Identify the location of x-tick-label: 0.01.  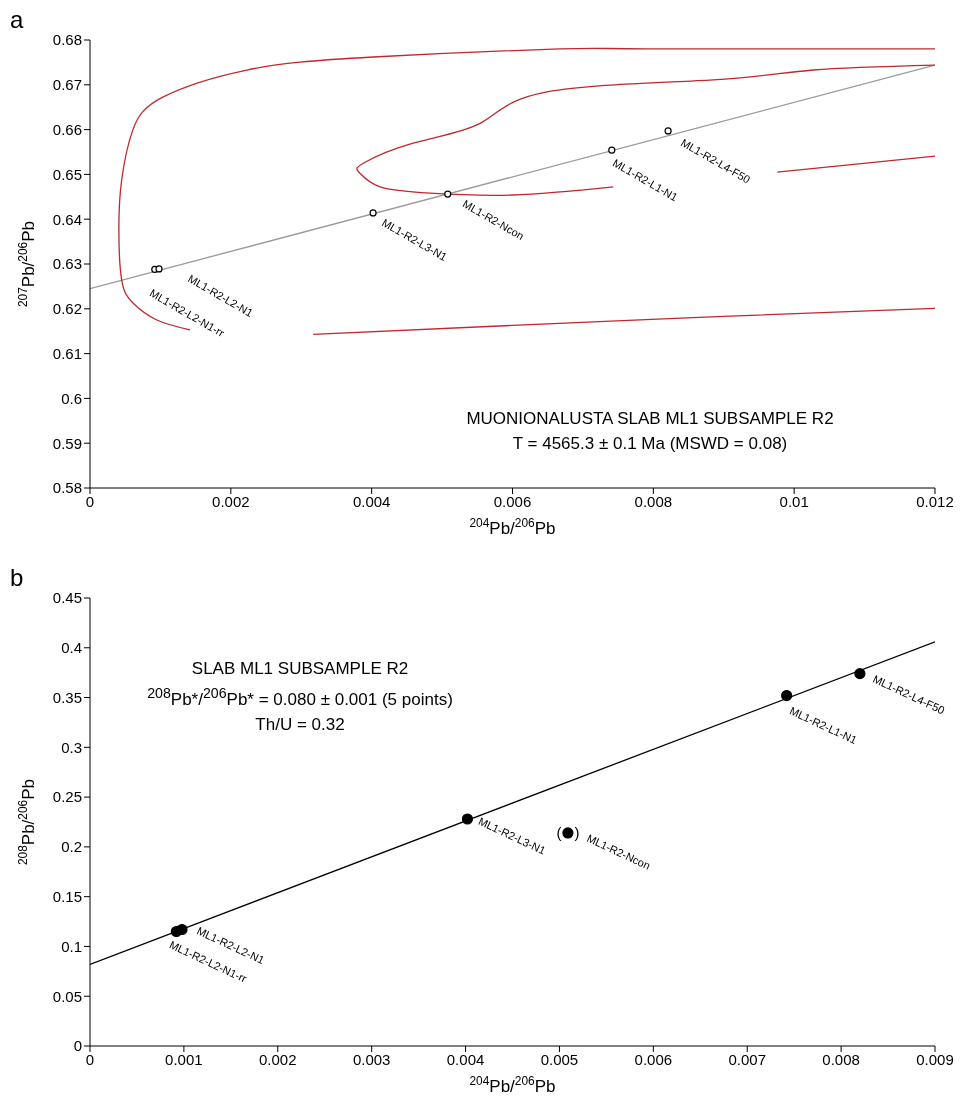
(794, 501).